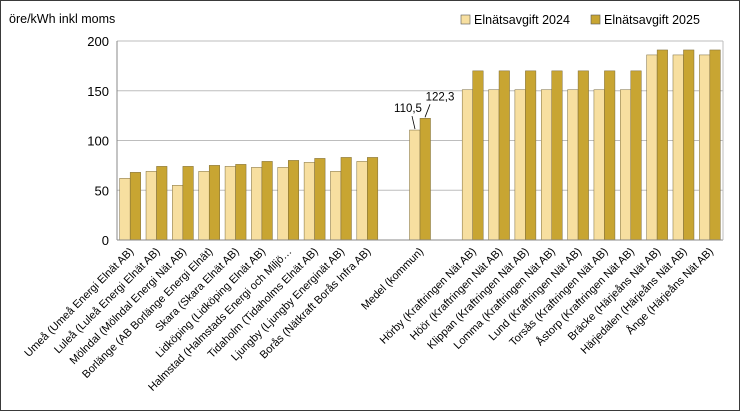 The image size is (740, 412). What do you see at coordinates (408, 109) in the screenshot?
I see `data-label: 110,5` at bounding box center [408, 109].